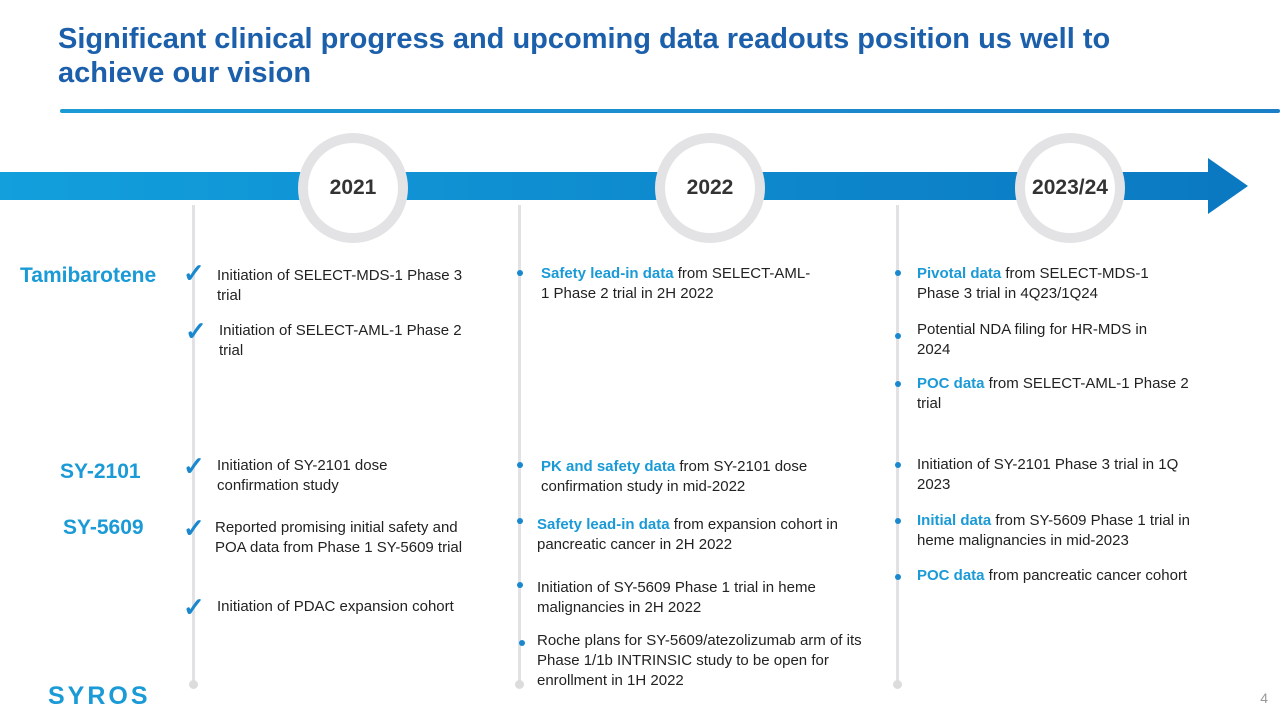  Describe the element at coordinates (99, 696) in the screenshot. I see `syros-logo: SYROS` at that location.